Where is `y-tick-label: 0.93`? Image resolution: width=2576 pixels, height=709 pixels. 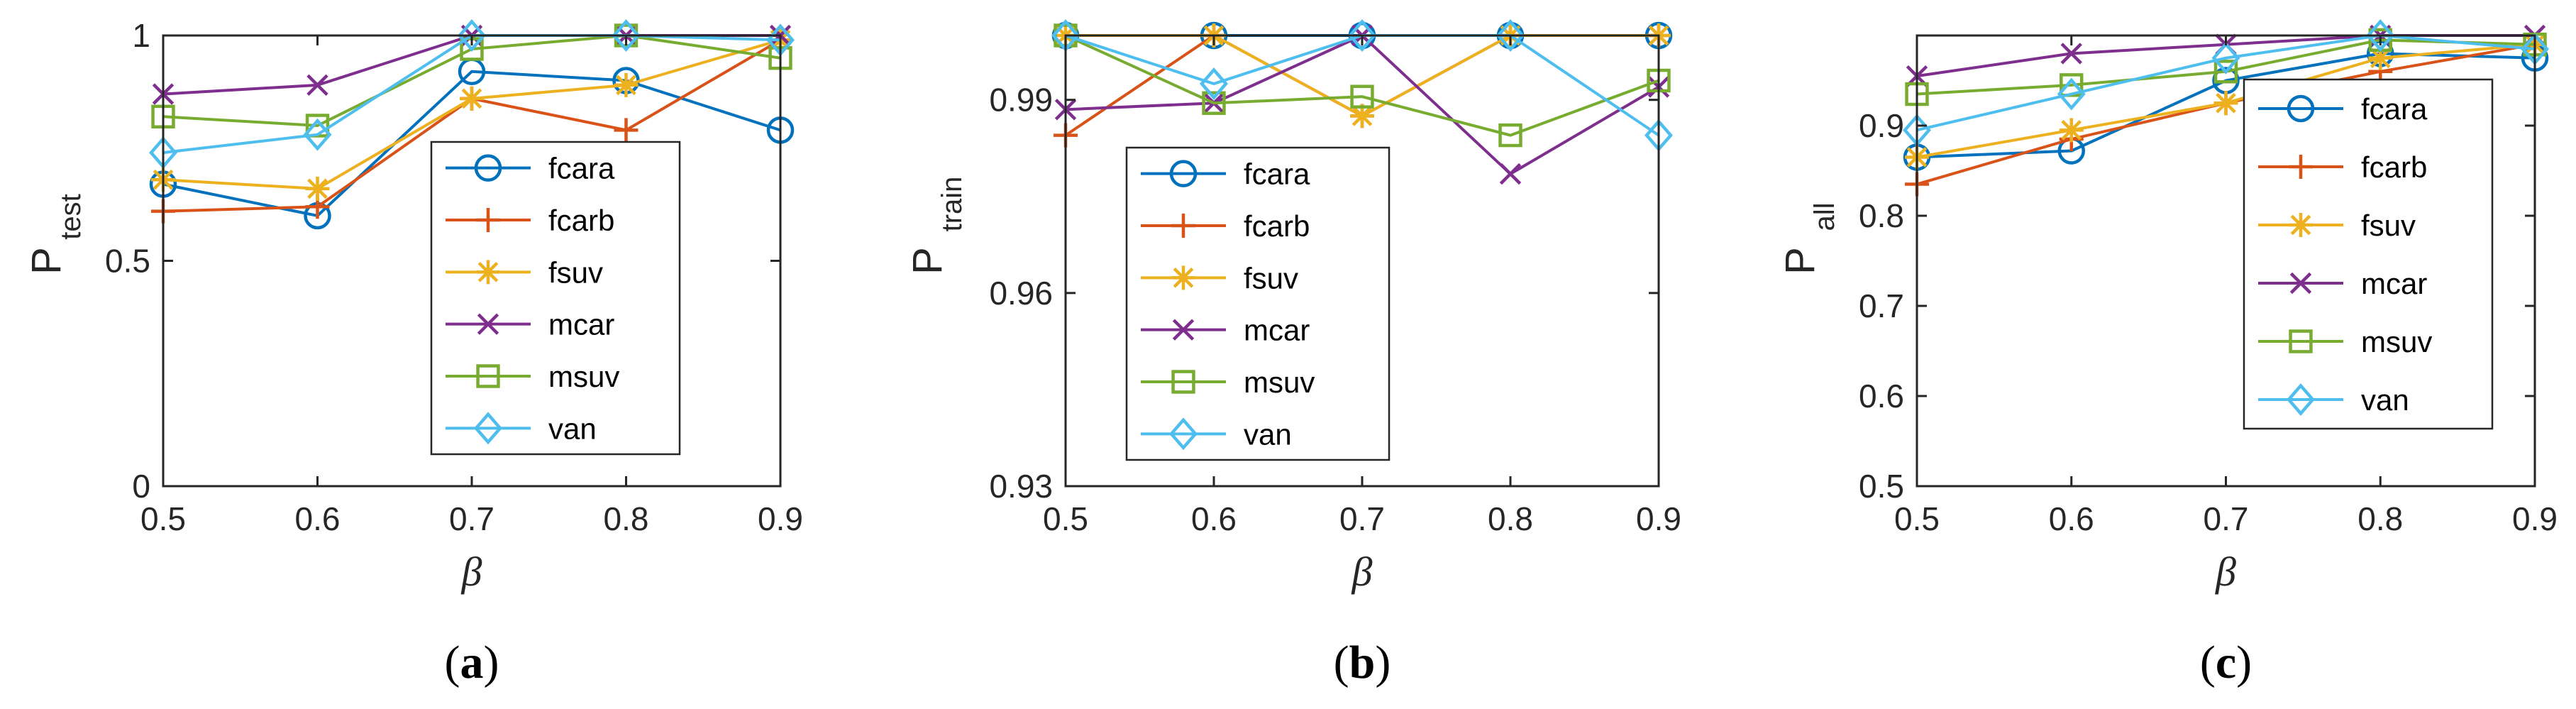
y-tick-label: 0.93 is located at coordinates (1021, 486).